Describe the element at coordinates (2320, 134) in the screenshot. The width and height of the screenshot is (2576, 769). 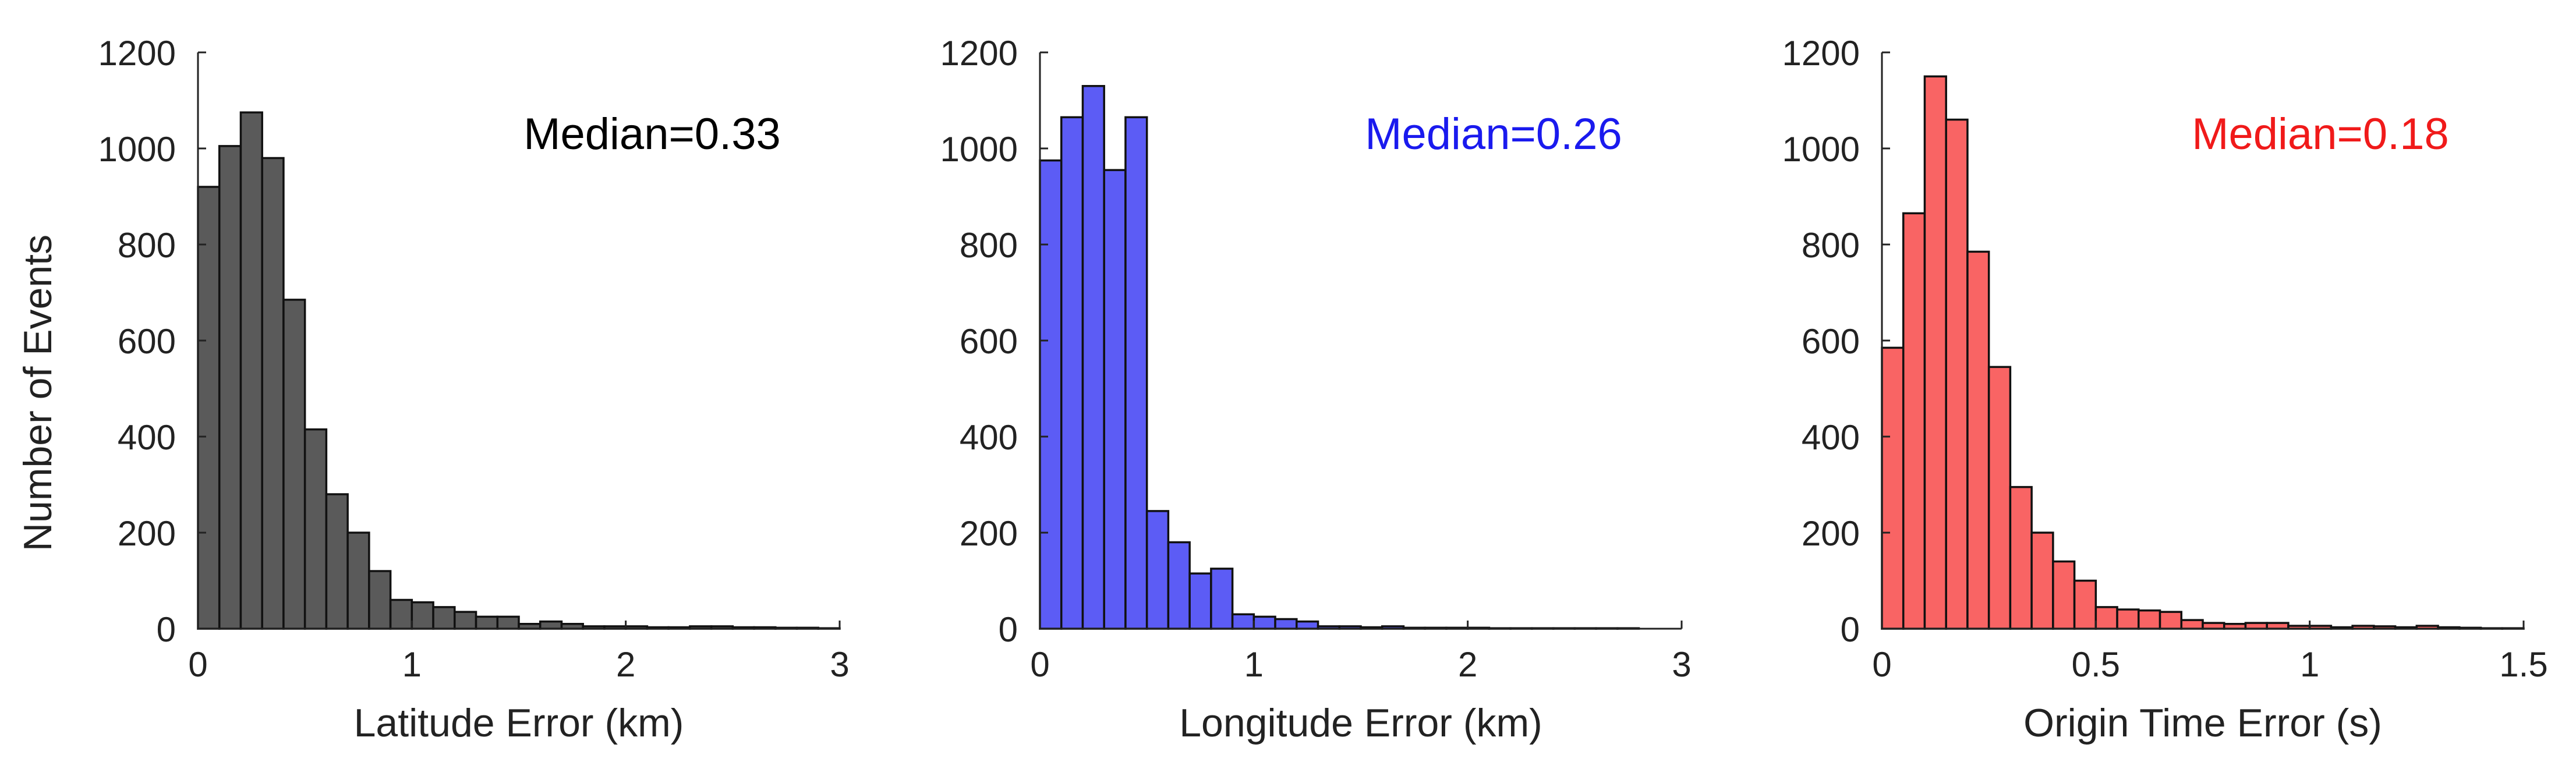
I see `median-annotation: Median=0.18` at that location.